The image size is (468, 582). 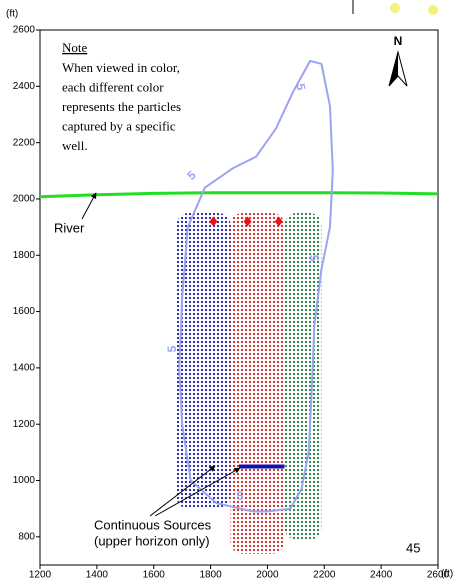 What do you see at coordinates (75, 47) in the screenshot?
I see `note-title: Note` at bounding box center [75, 47].